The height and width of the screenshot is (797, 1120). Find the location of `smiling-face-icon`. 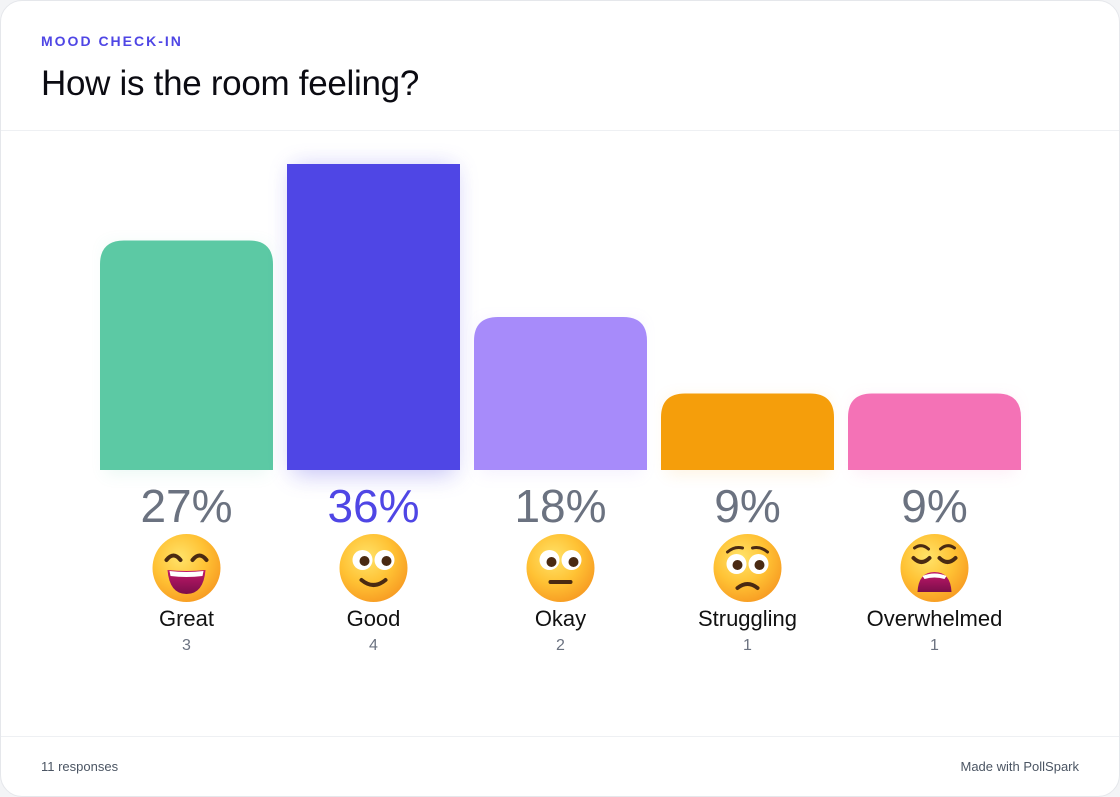

smiling-face-icon is located at coordinates (373, 568).